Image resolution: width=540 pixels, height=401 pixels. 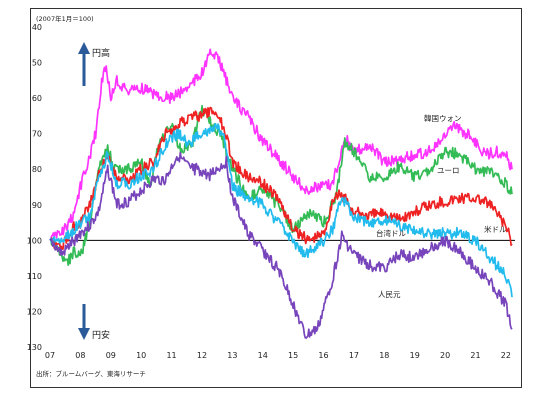 What do you see at coordinates (37, 27) in the screenshot?
I see `y-tick-label: 40` at bounding box center [37, 27].